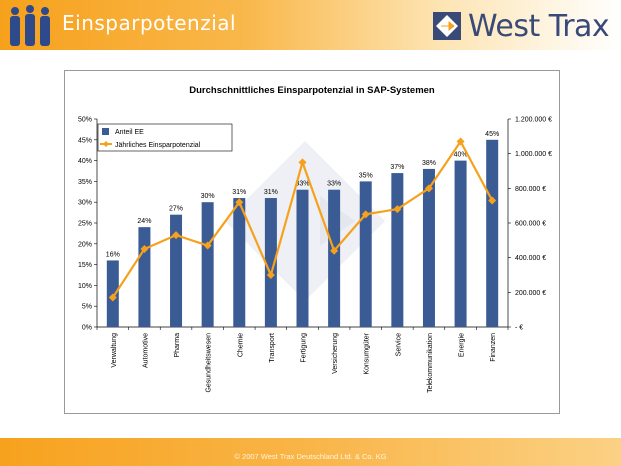  Describe the element at coordinates (430, 363) in the screenshot. I see `x-tick-label: Telekommunikation` at that location.